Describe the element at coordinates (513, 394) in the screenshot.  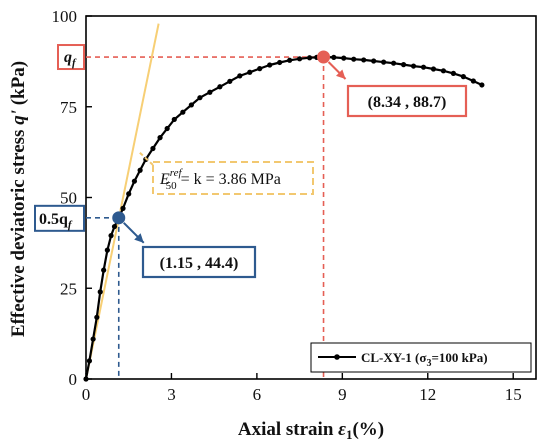
I see `x-tick-label: 15` at that location.